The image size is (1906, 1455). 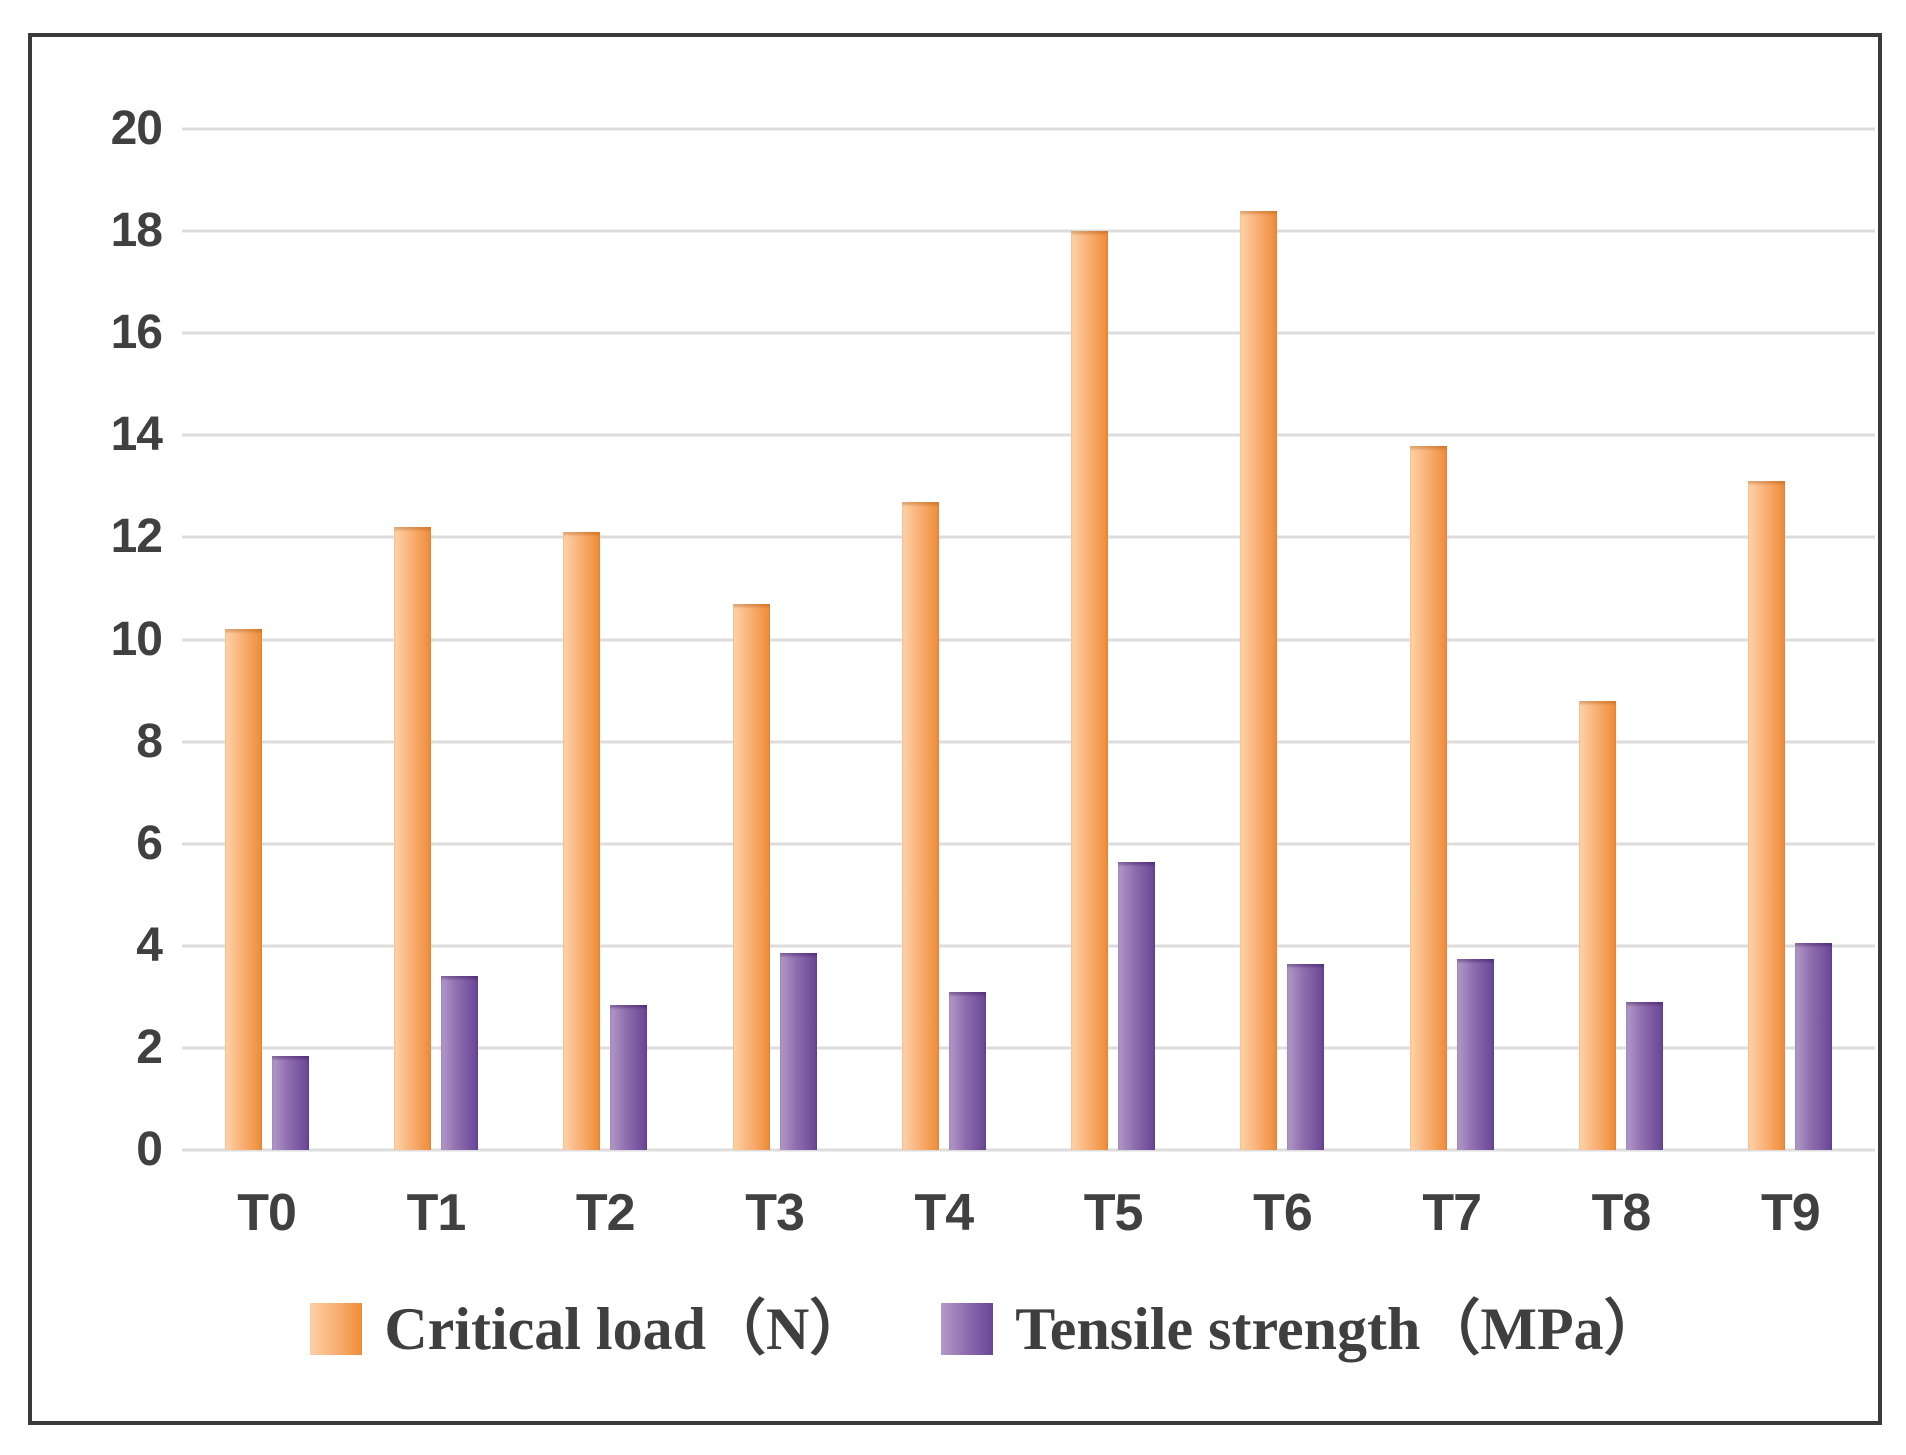 I want to click on bar-group-T8, so click(x=1621, y=639).